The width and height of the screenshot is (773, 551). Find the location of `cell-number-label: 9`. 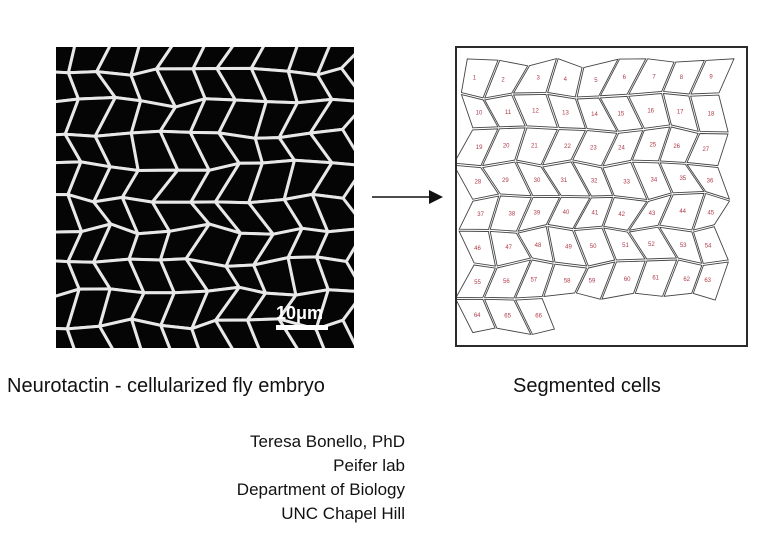

cell-number-label: 9 is located at coordinates (711, 78).